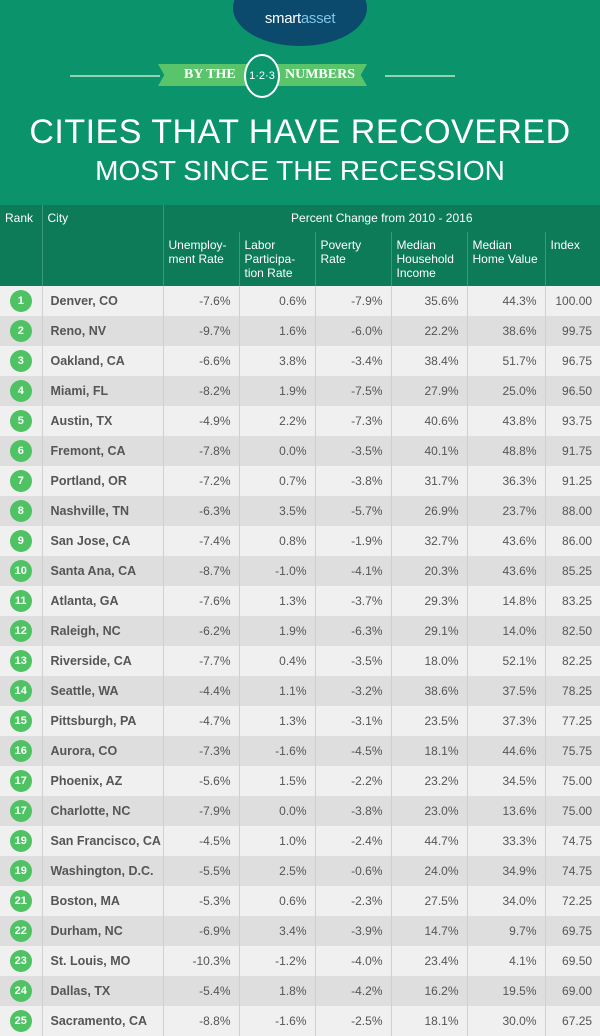  What do you see at coordinates (200, 451) in the screenshot?
I see `cell-unemployment: -7.8%` at bounding box center [200, 451].